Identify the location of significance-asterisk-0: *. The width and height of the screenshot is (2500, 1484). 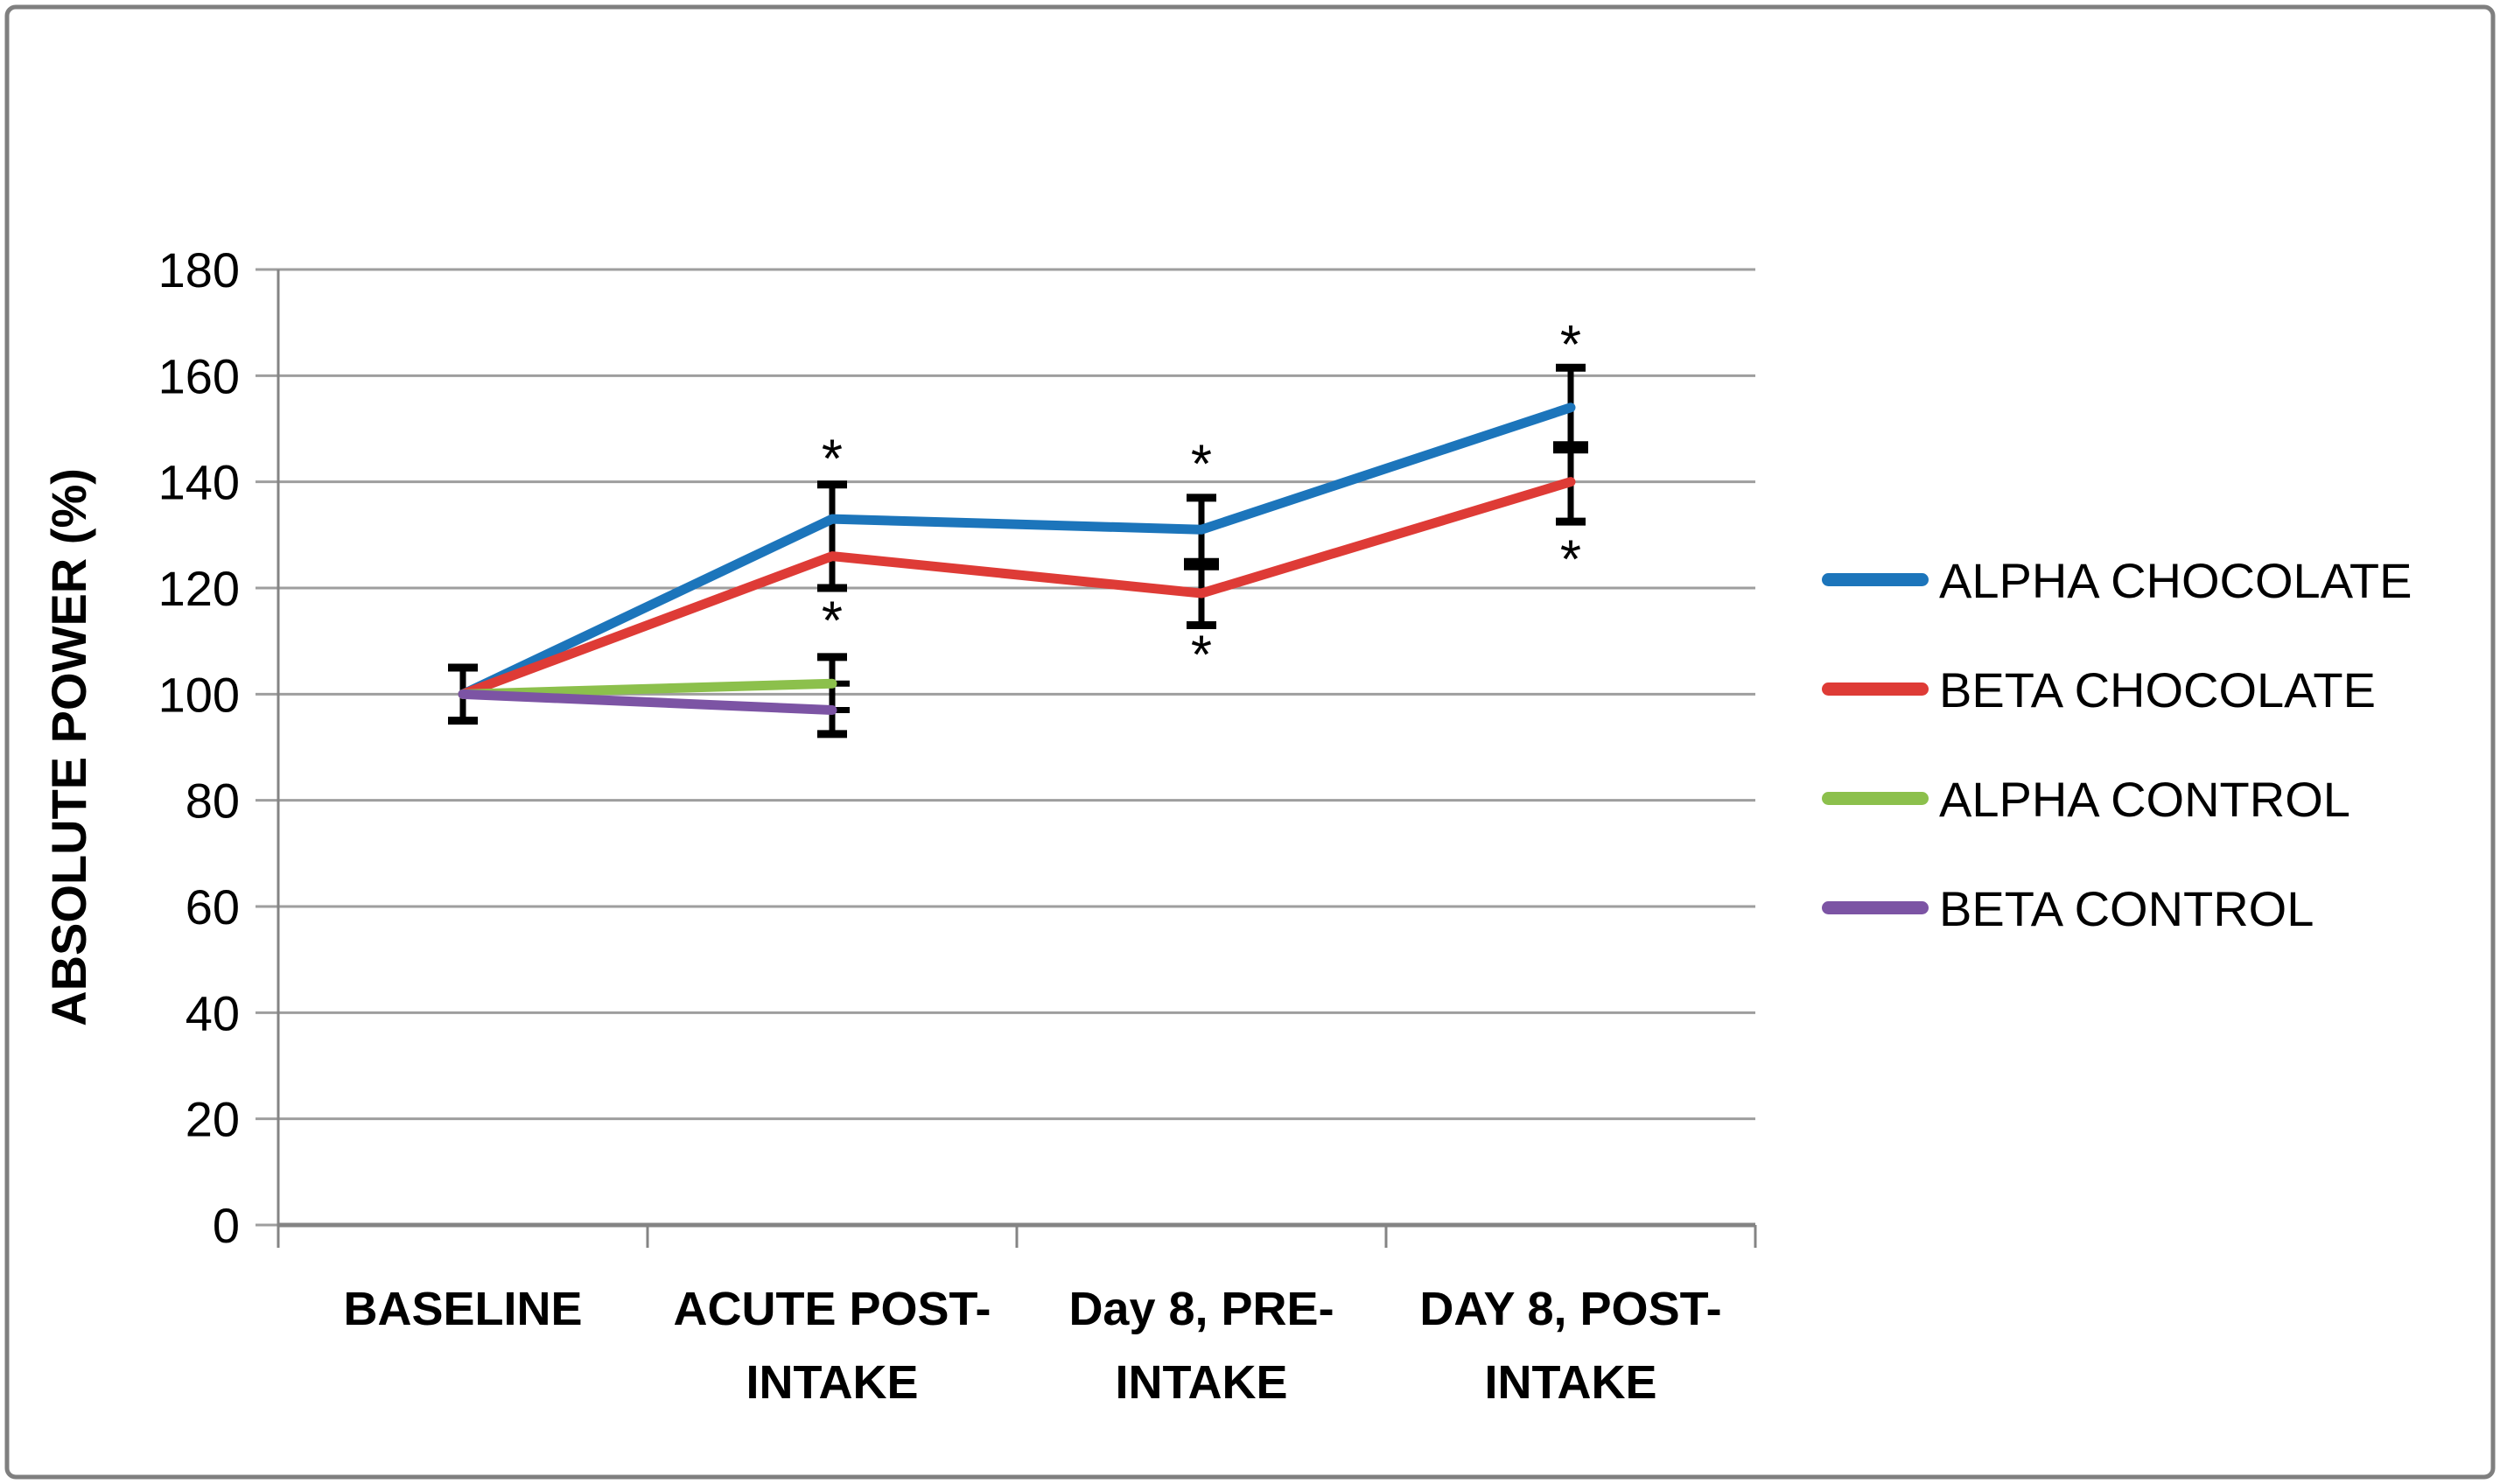
(832, 459).